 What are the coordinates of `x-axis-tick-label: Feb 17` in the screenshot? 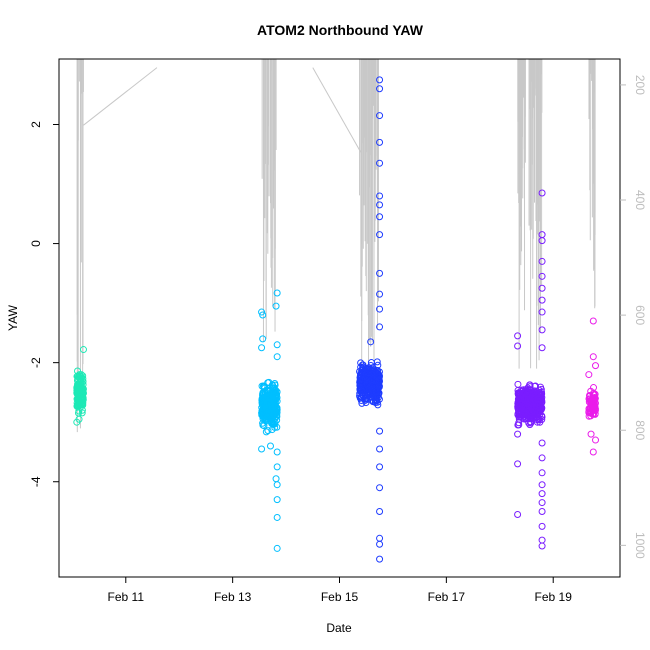 It's located at (447, 597).